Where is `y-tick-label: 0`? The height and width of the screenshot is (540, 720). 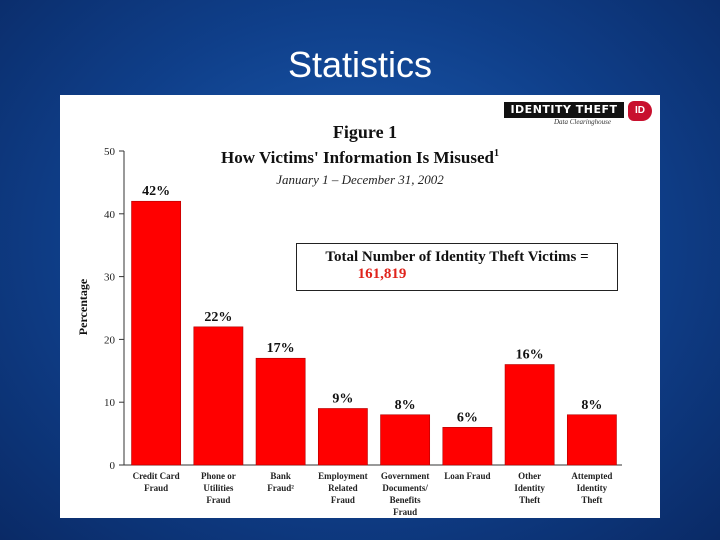 y-tick-label: 0 is located at coordinates (113, 466).